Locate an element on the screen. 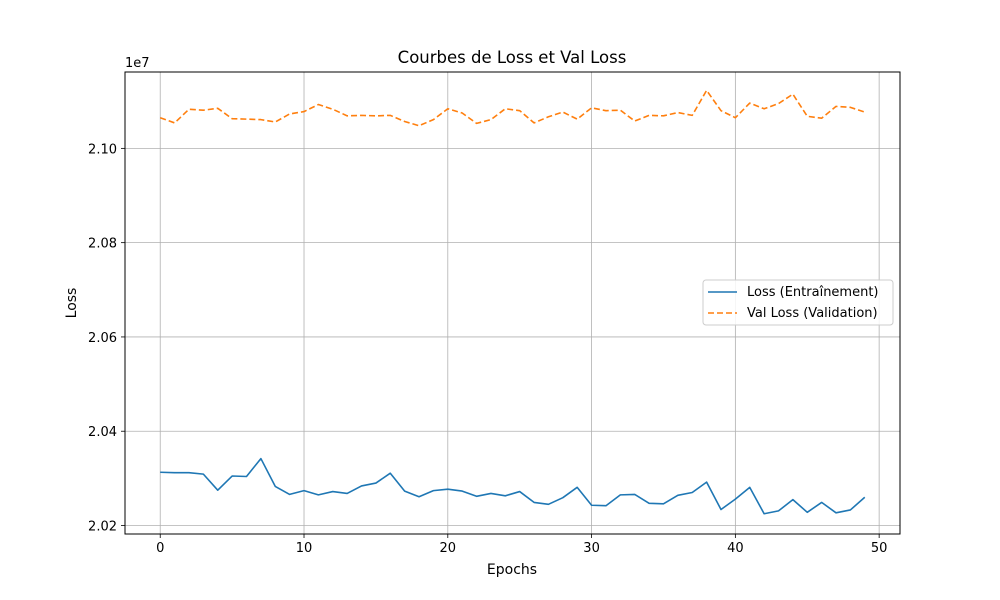 This screenshot has width=1000, height=600. x-tick-label: 40 is located at coordinates (735, 548).